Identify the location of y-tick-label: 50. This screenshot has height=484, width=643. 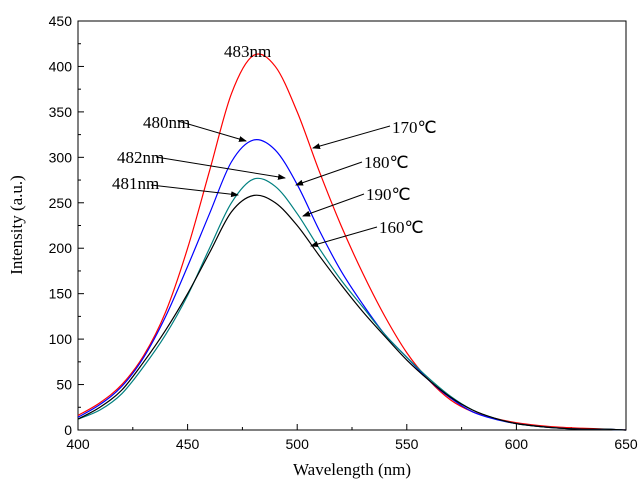
(64, 385).